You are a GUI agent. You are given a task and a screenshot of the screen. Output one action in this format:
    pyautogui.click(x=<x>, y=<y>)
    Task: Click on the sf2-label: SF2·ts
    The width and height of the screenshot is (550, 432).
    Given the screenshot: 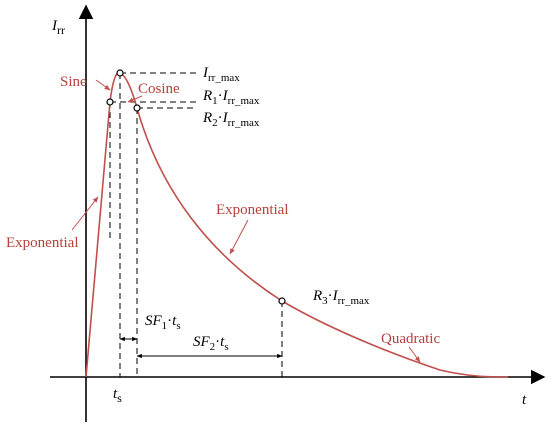 What is the action you would take?
    pyautogui.click(x=211, y=343)
    